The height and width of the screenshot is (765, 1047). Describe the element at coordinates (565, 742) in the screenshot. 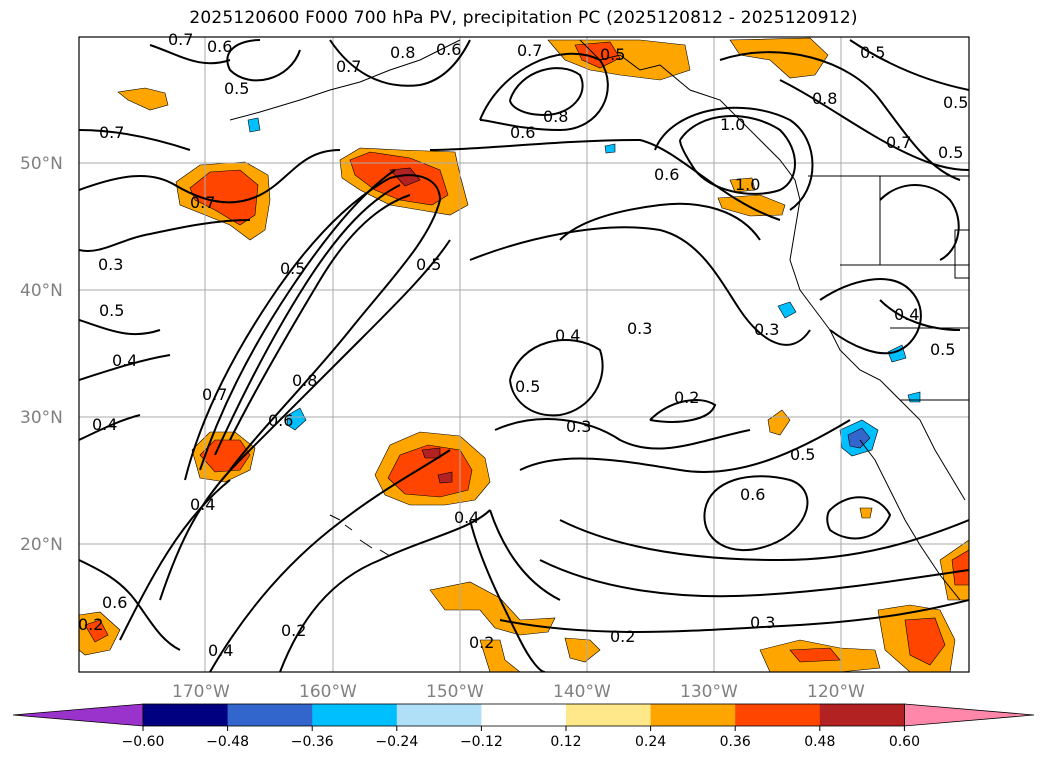

I see `colorbar-tick-label: 0.12` at that location.